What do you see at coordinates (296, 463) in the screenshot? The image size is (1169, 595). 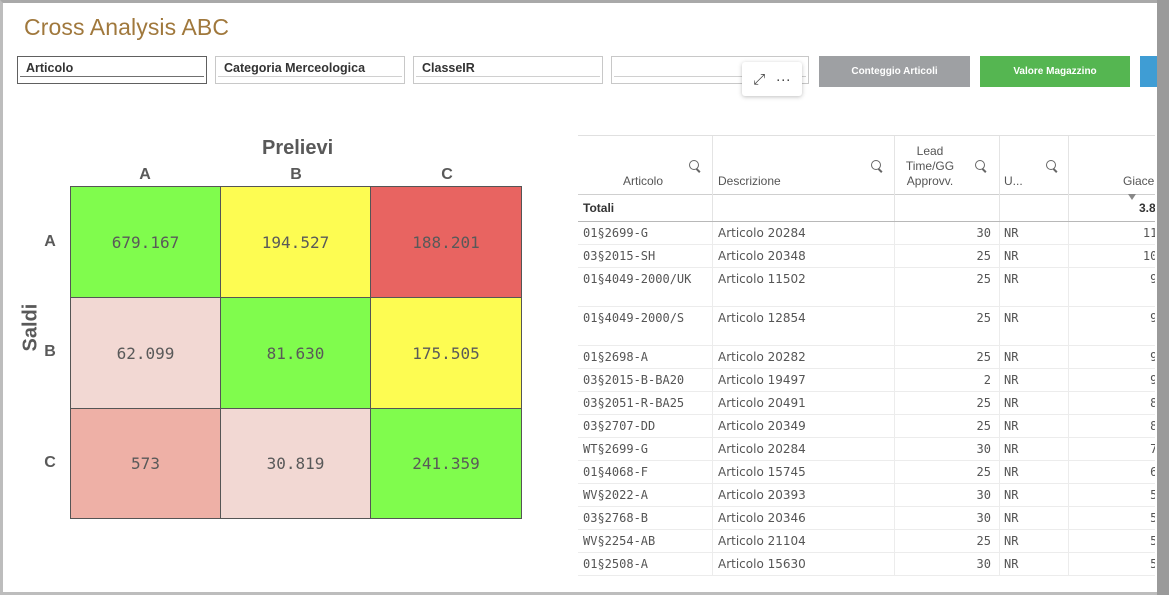 I see `matrix-cell: 30.819` at bounding box center [296, 463].